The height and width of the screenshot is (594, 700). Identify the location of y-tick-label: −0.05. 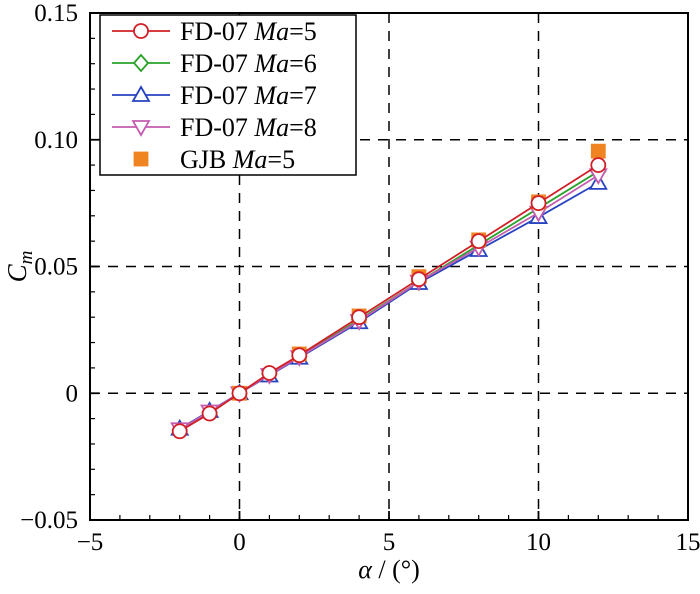
(49, 520).